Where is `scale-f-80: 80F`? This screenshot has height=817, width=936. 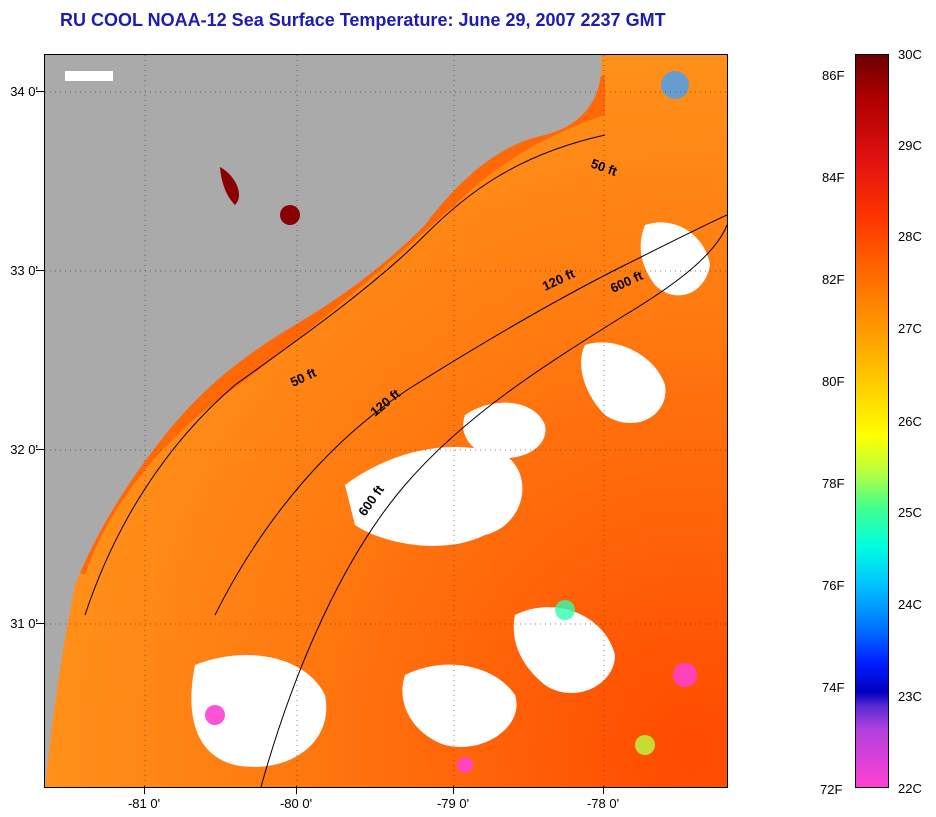 scale-f-80: 80F is located at coordinates (833, 381).